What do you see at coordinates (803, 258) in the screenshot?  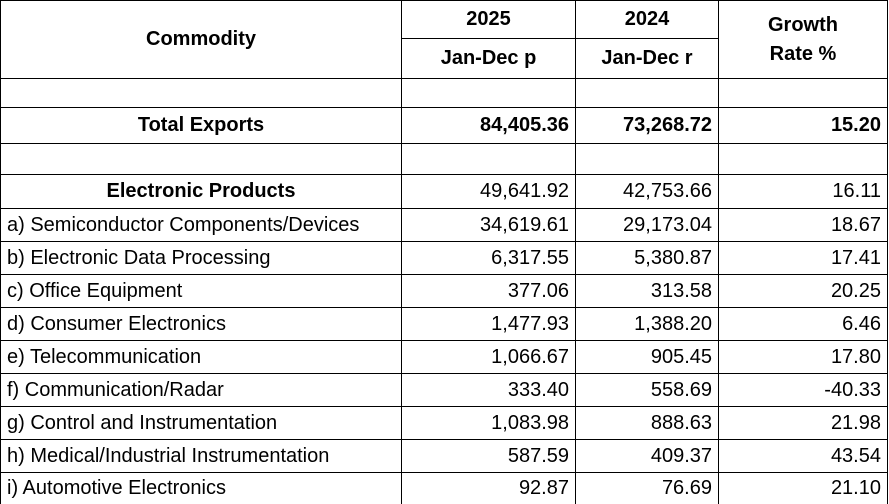 I see `value-cell: 17.41` at bounding box center [803, 258].